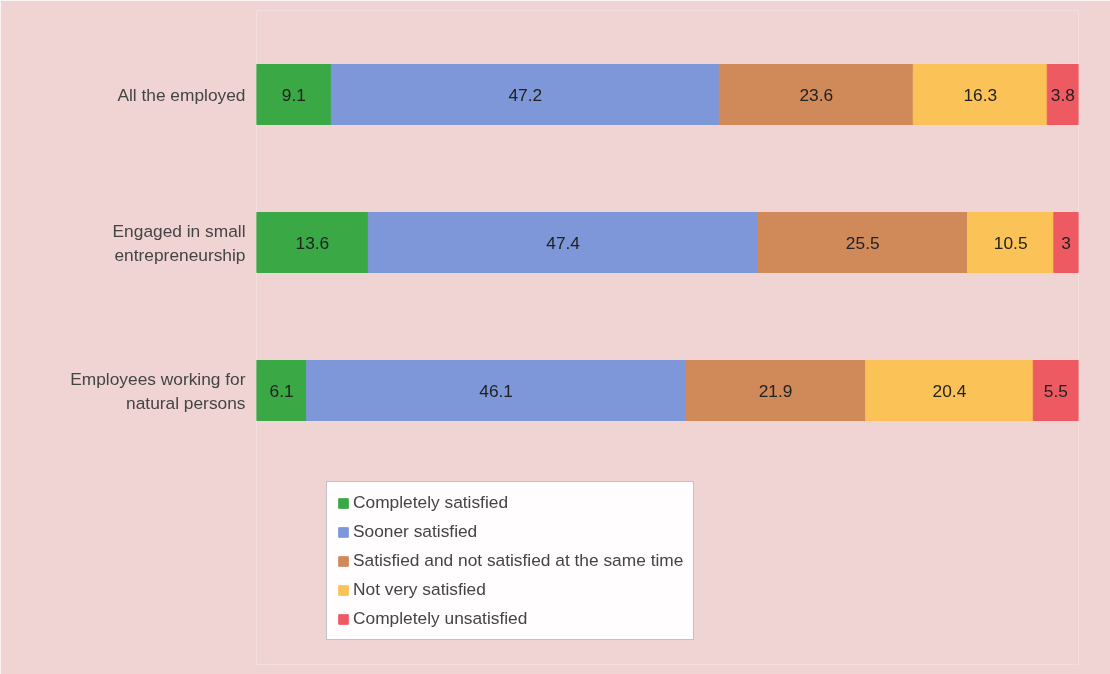 The image size is (1110, 674). I want to click on data-label: 21.9, so click(775, 390).